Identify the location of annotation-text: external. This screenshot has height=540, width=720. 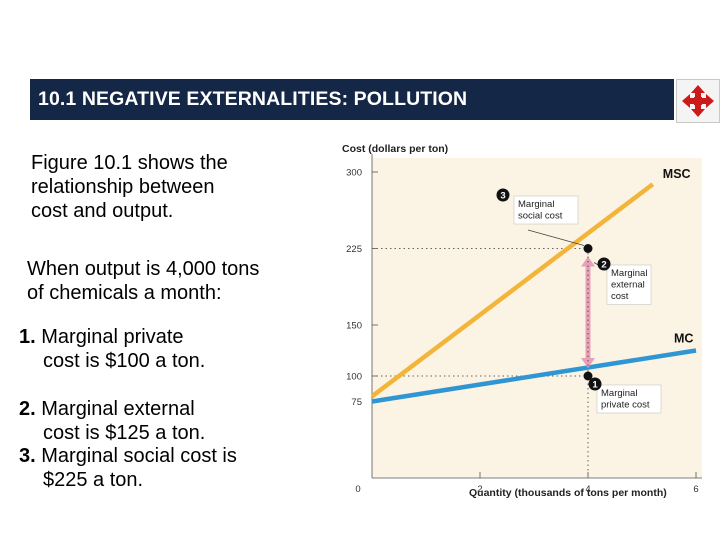
(628, 285).